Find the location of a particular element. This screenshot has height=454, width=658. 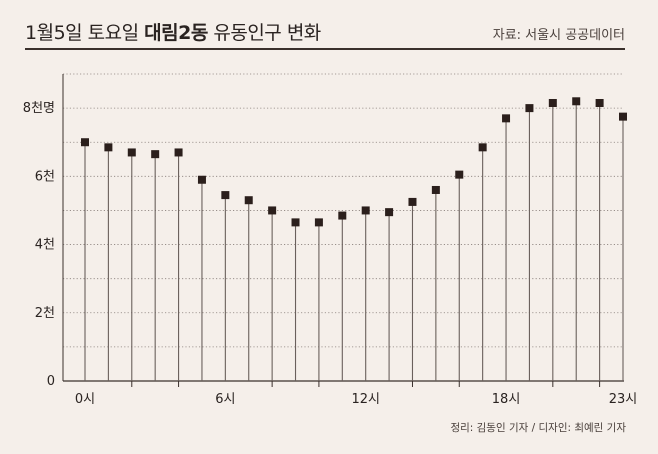

data-source: 자료: 서울시 공공데이터 is located at coordinates (558, 35).